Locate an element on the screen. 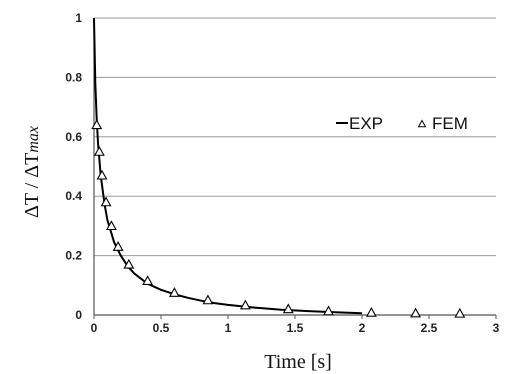 This screenshot has width=509, height=374. y-tick-label: 0.8 is located at coordinates (73, 77).